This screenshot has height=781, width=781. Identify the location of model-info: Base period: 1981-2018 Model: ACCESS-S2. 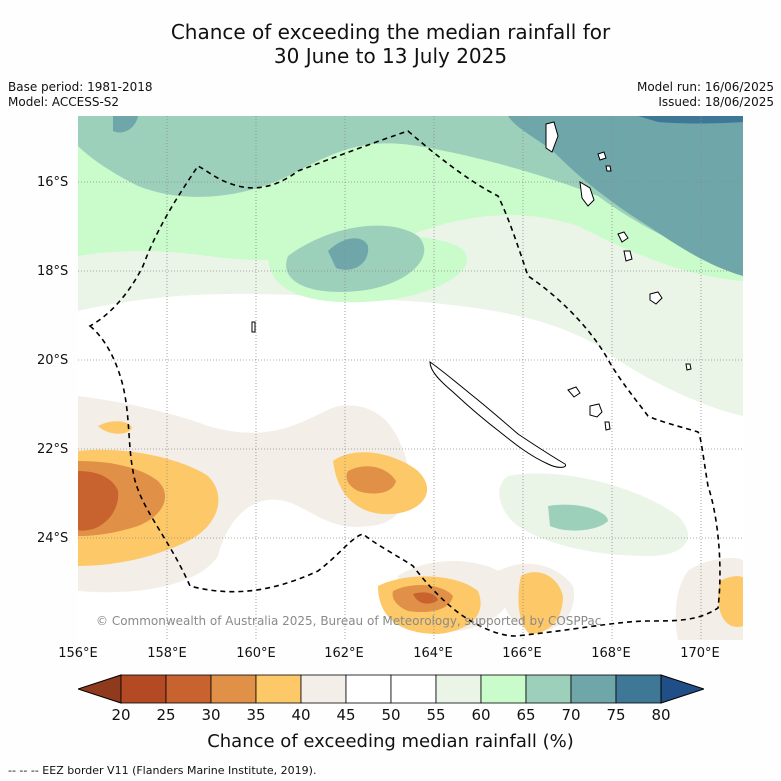
(80, 95).